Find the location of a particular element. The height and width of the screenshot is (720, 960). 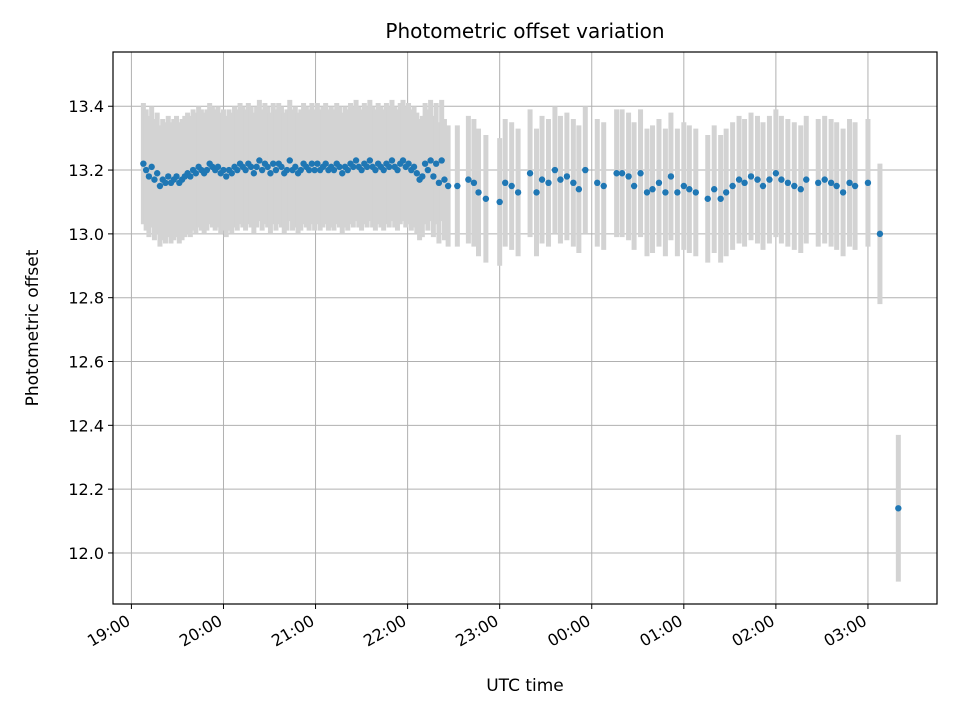

y-tick-label: 12.4 is located at coordinates (86, 425).